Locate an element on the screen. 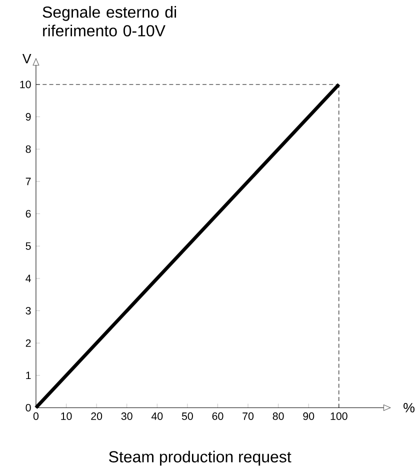 The height and width of the screenshot is (473, 419). y-tick-label: 5 is located at coordinates (28, 246).